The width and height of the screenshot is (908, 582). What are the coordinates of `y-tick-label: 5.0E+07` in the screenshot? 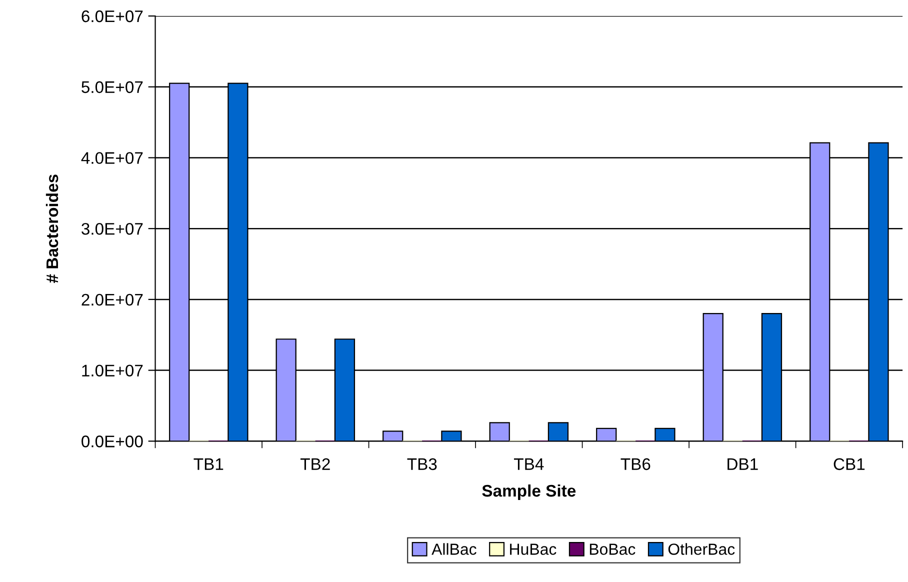 It's located at (112, 87).